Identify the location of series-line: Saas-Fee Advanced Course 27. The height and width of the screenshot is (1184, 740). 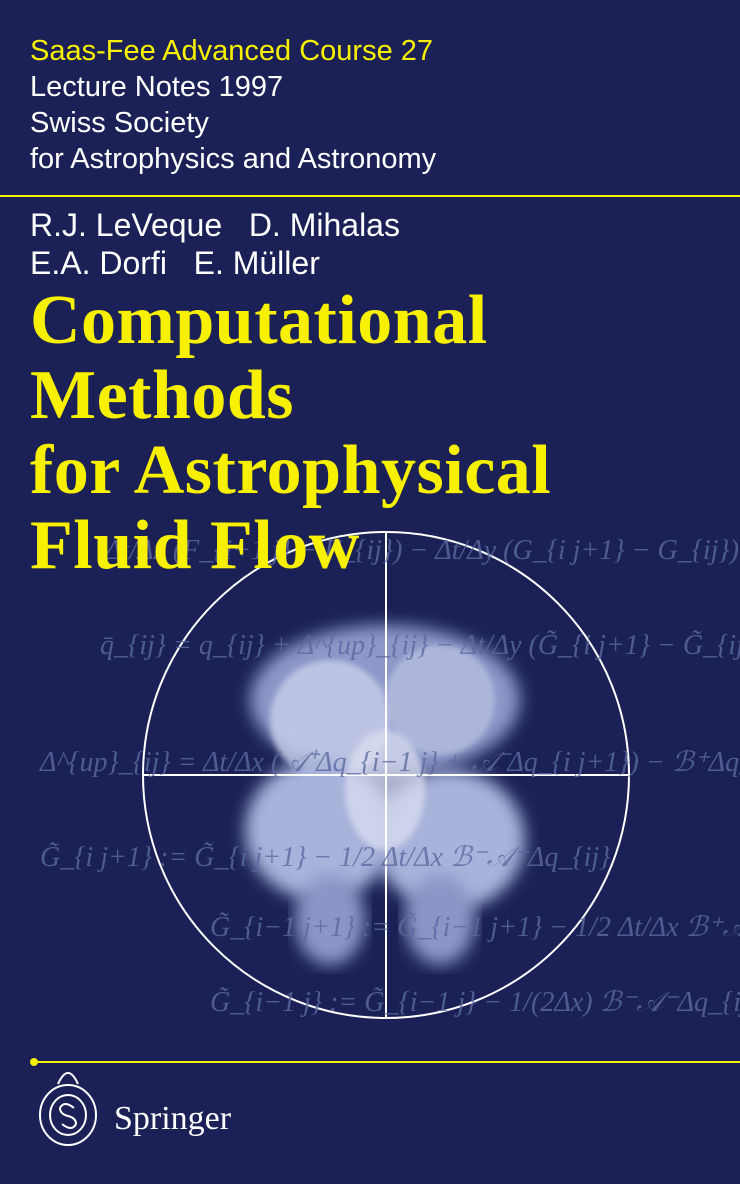
(232, 51).